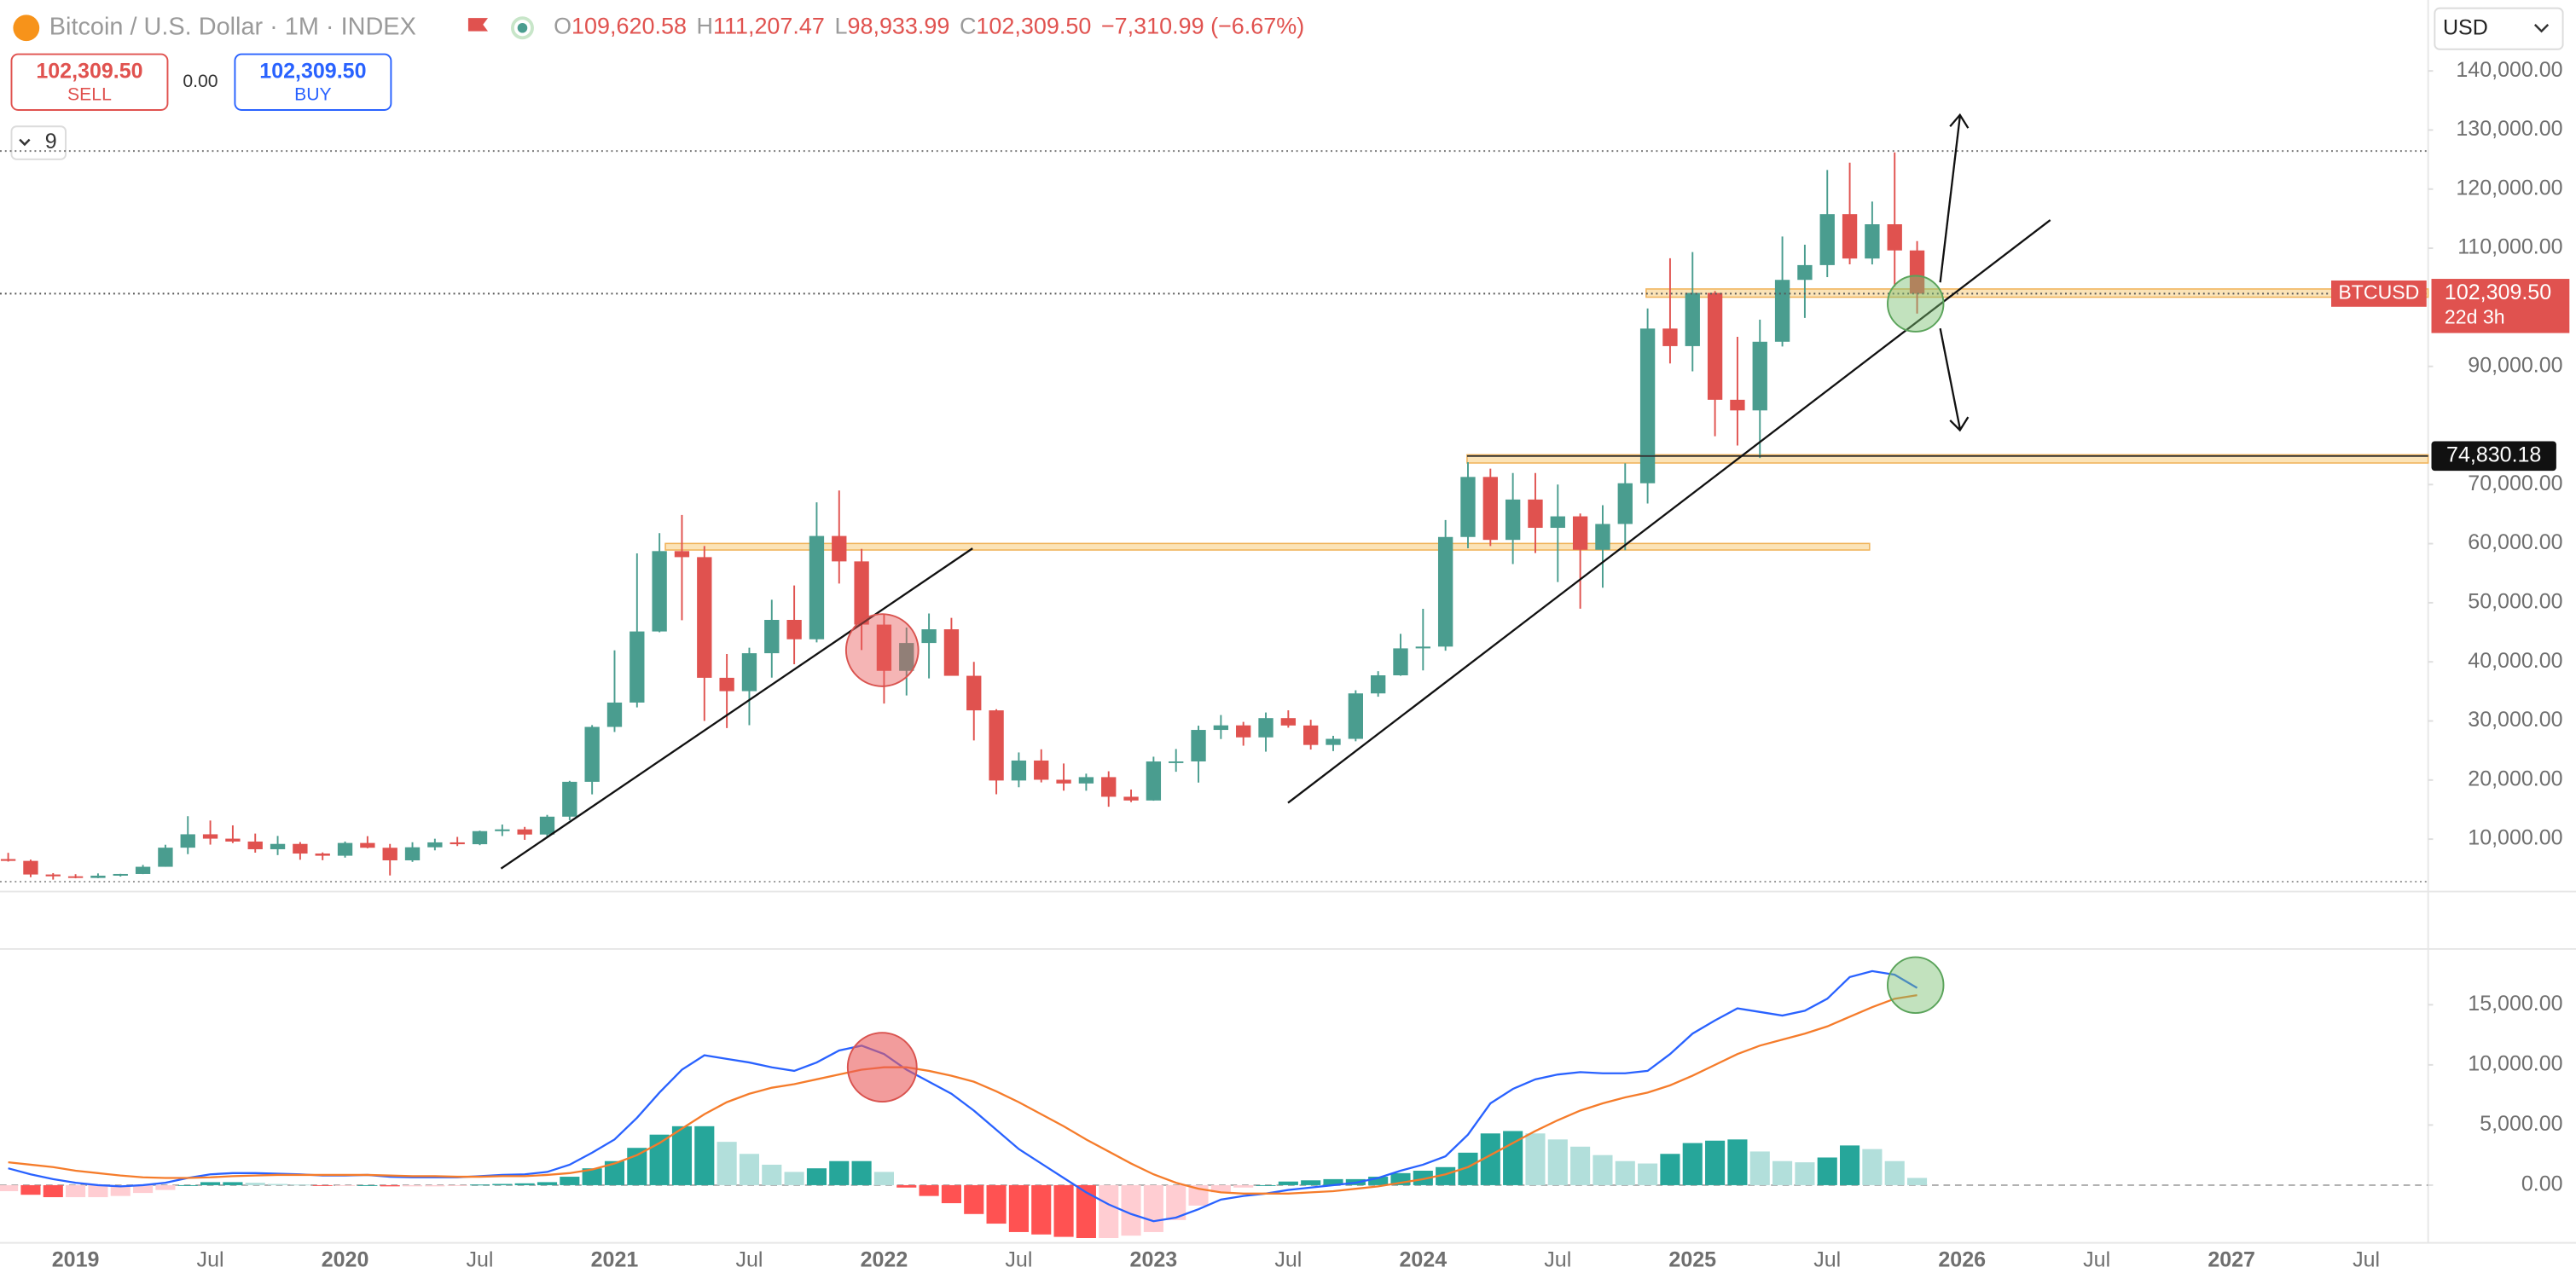 The width and height of the screenshot is (2576, 1279). Describe the element at coordinates (1959, 424) in the screenshot. I see `arrow-head` at that location.